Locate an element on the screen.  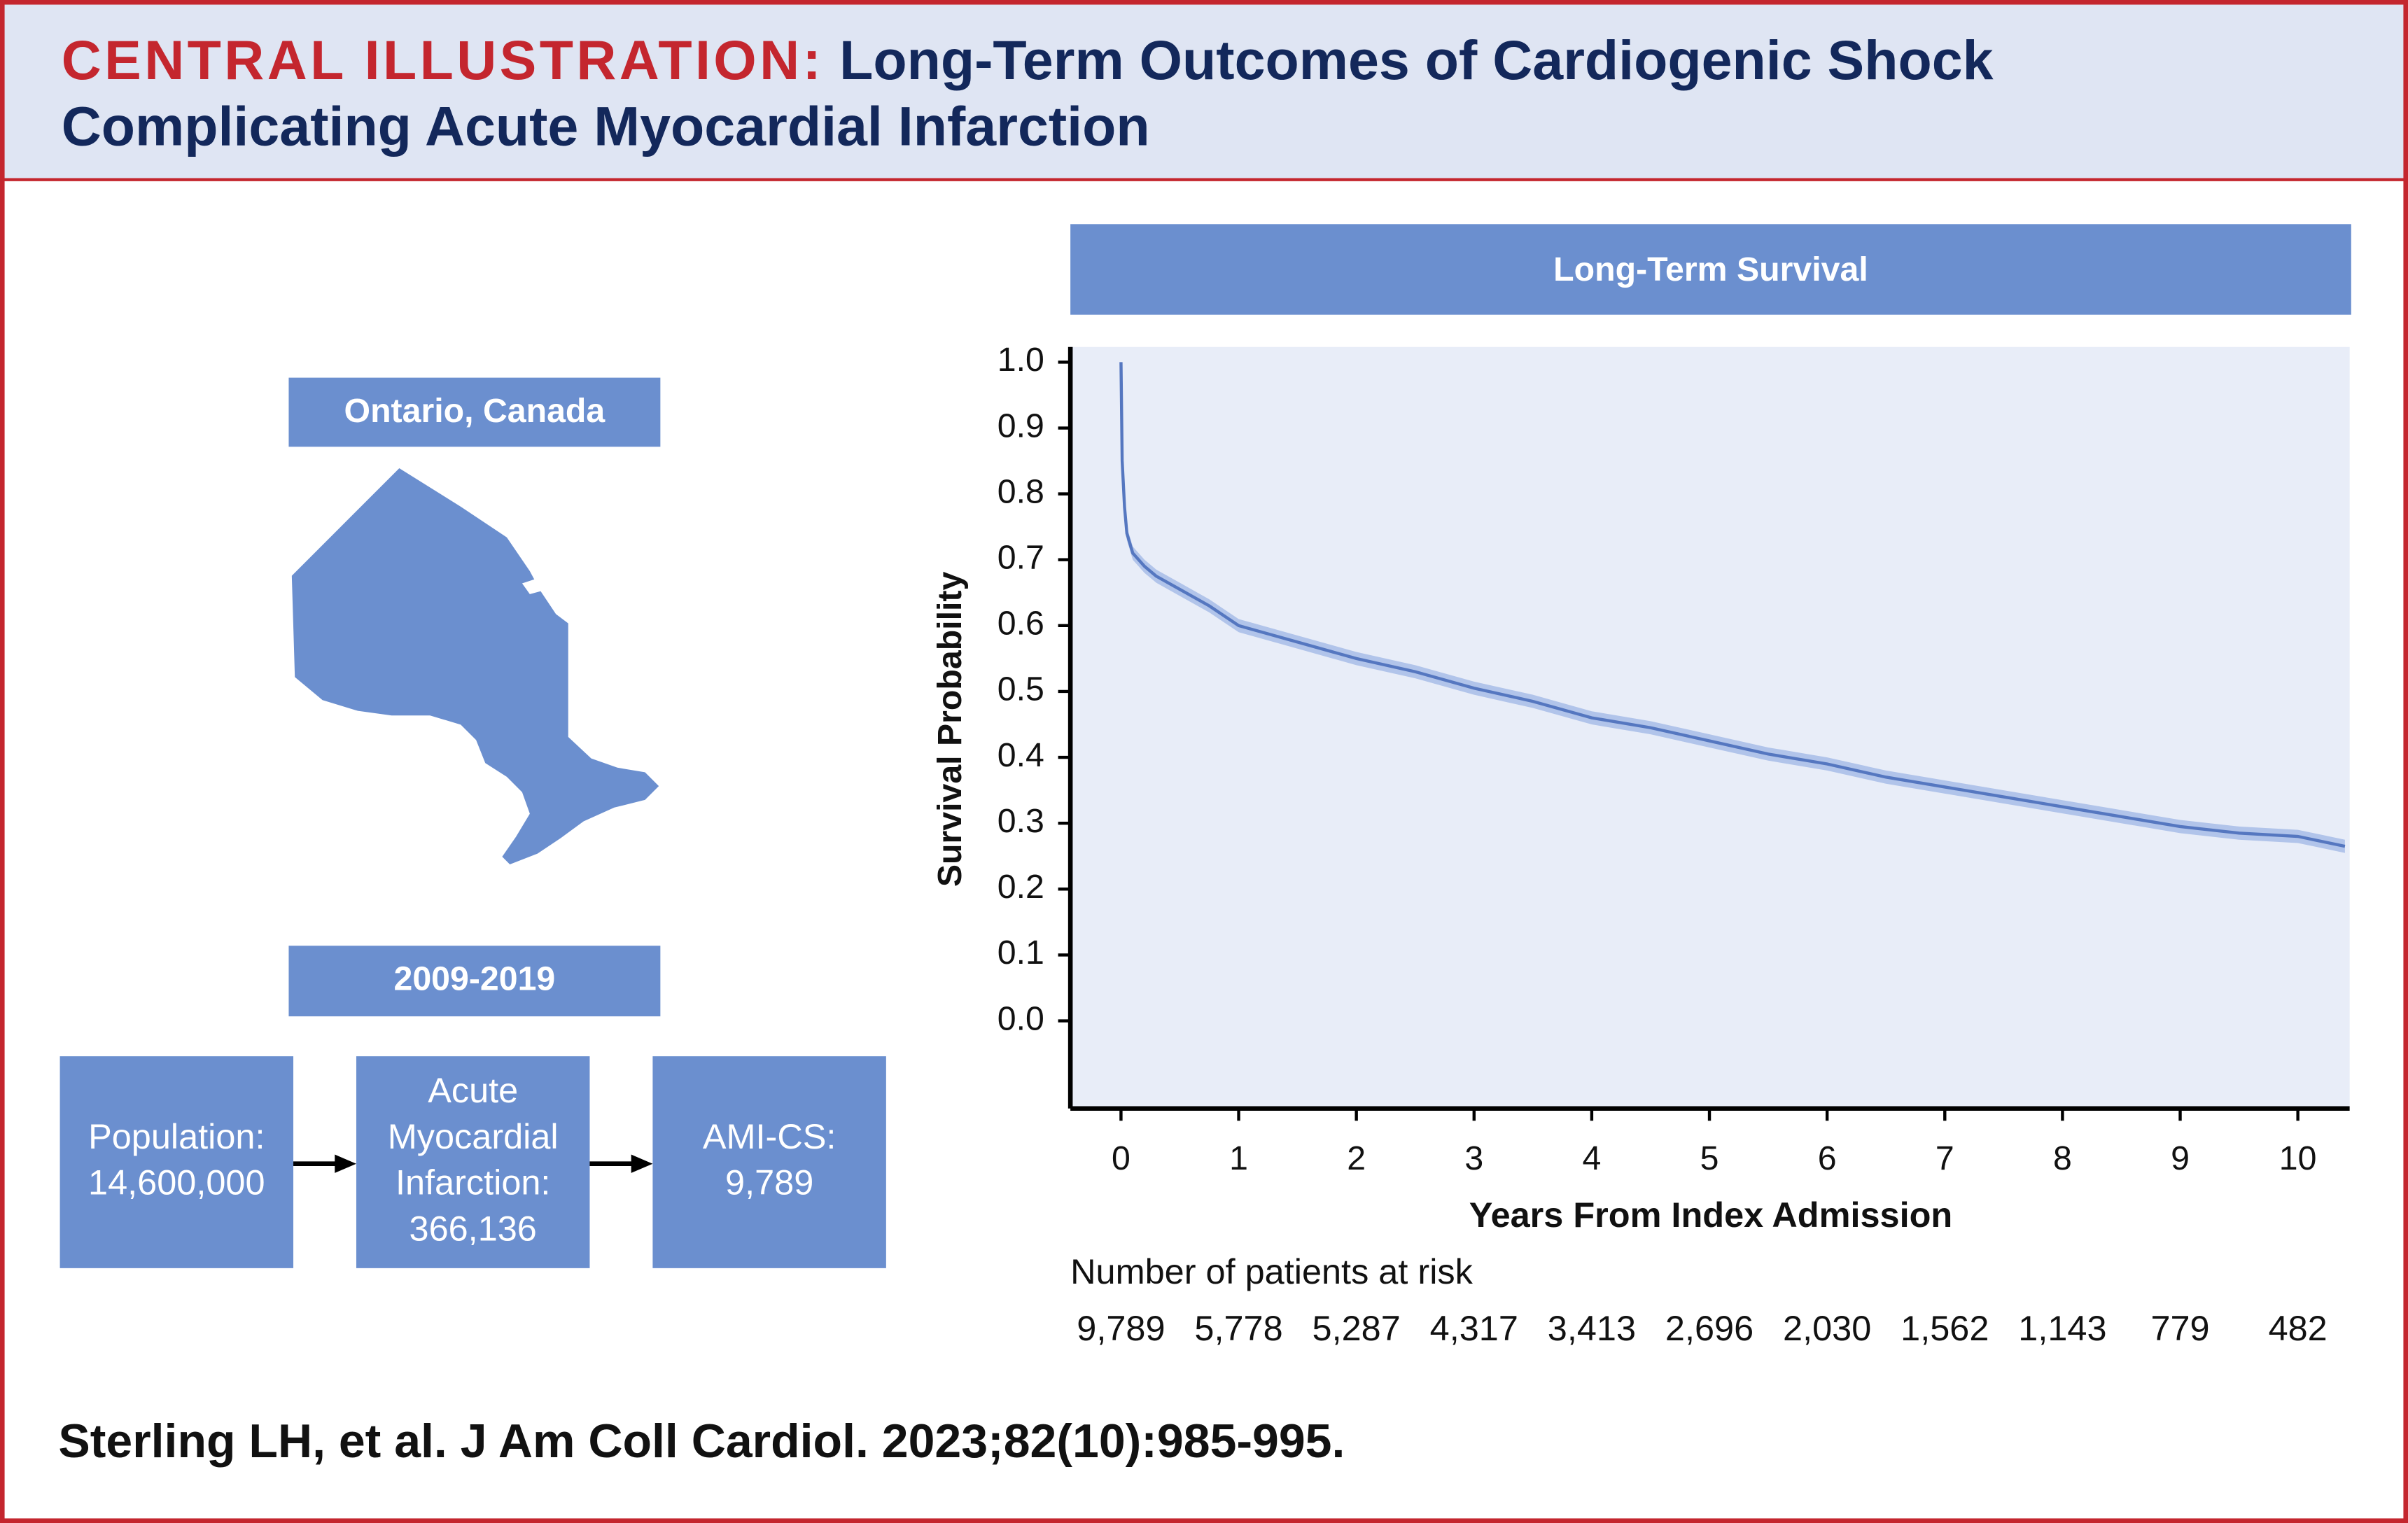
header-label: CENTRAL ILLUSTRATION: is located at coordinates (443, 60).